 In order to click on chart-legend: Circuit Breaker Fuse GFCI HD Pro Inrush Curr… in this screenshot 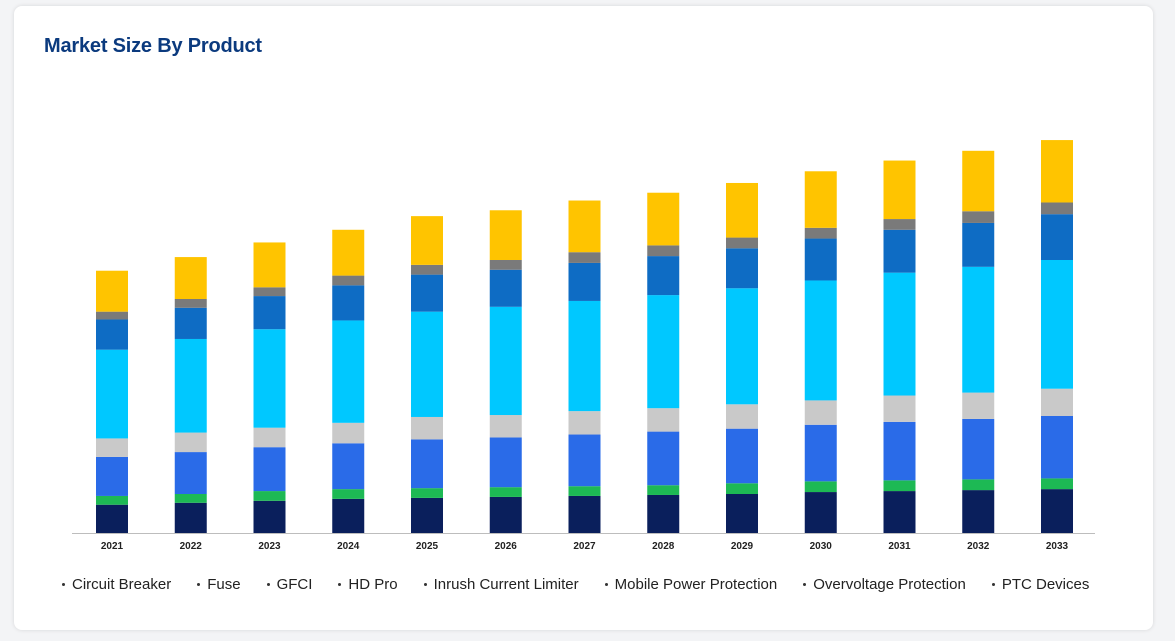, I will do `click(575, 584)`.